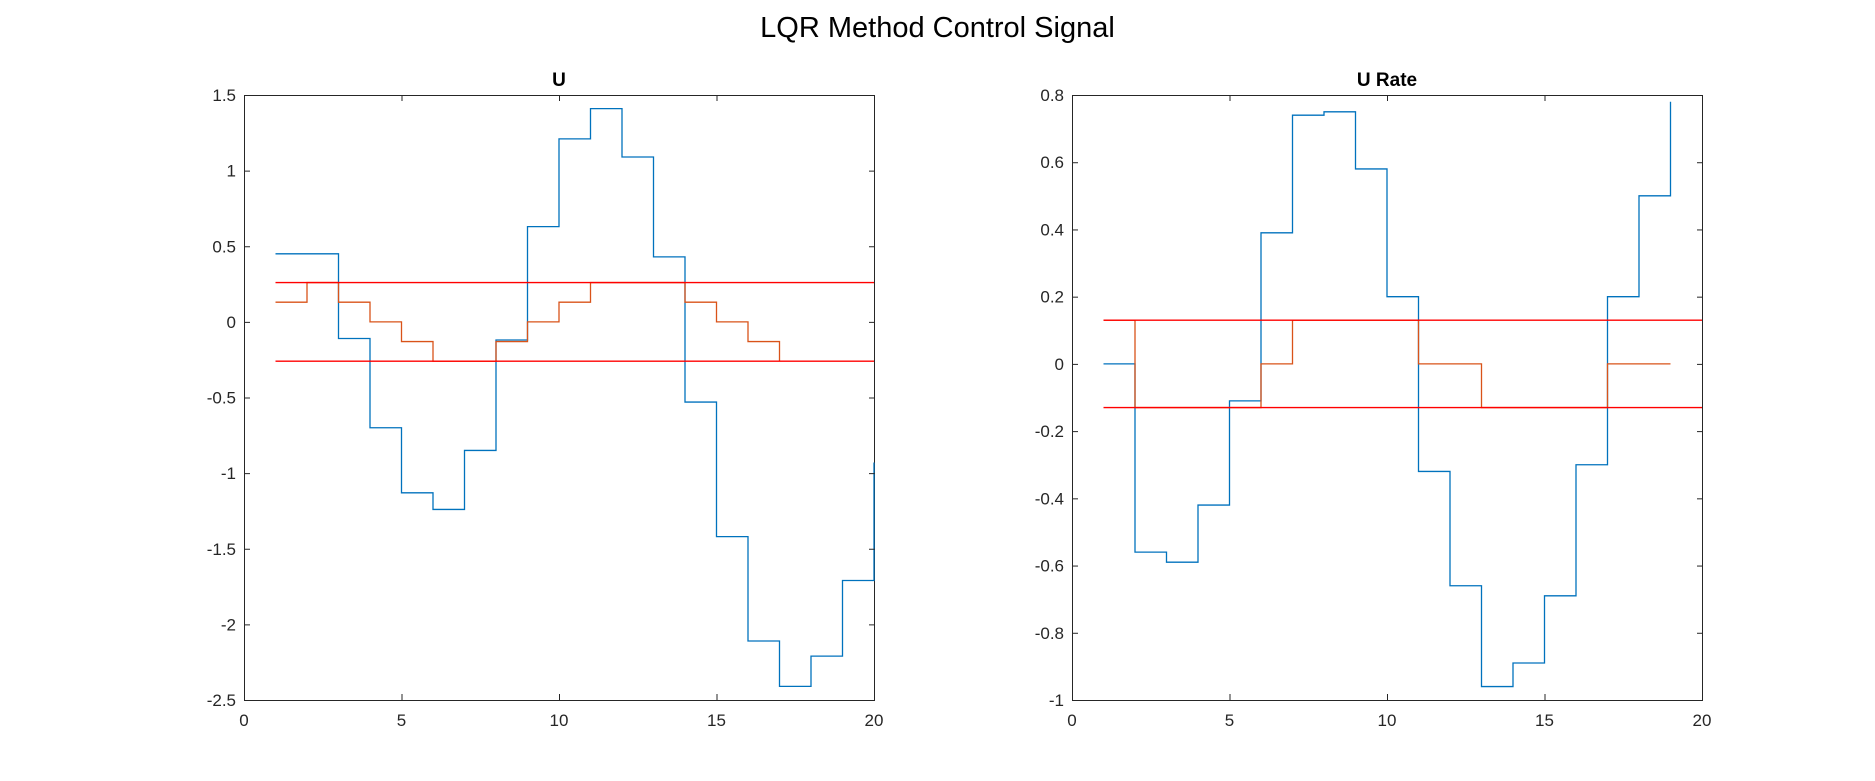 This screenshot has height=781, width=1875. I want to click on y-tick-label: -0.8, so click(1049, 633).